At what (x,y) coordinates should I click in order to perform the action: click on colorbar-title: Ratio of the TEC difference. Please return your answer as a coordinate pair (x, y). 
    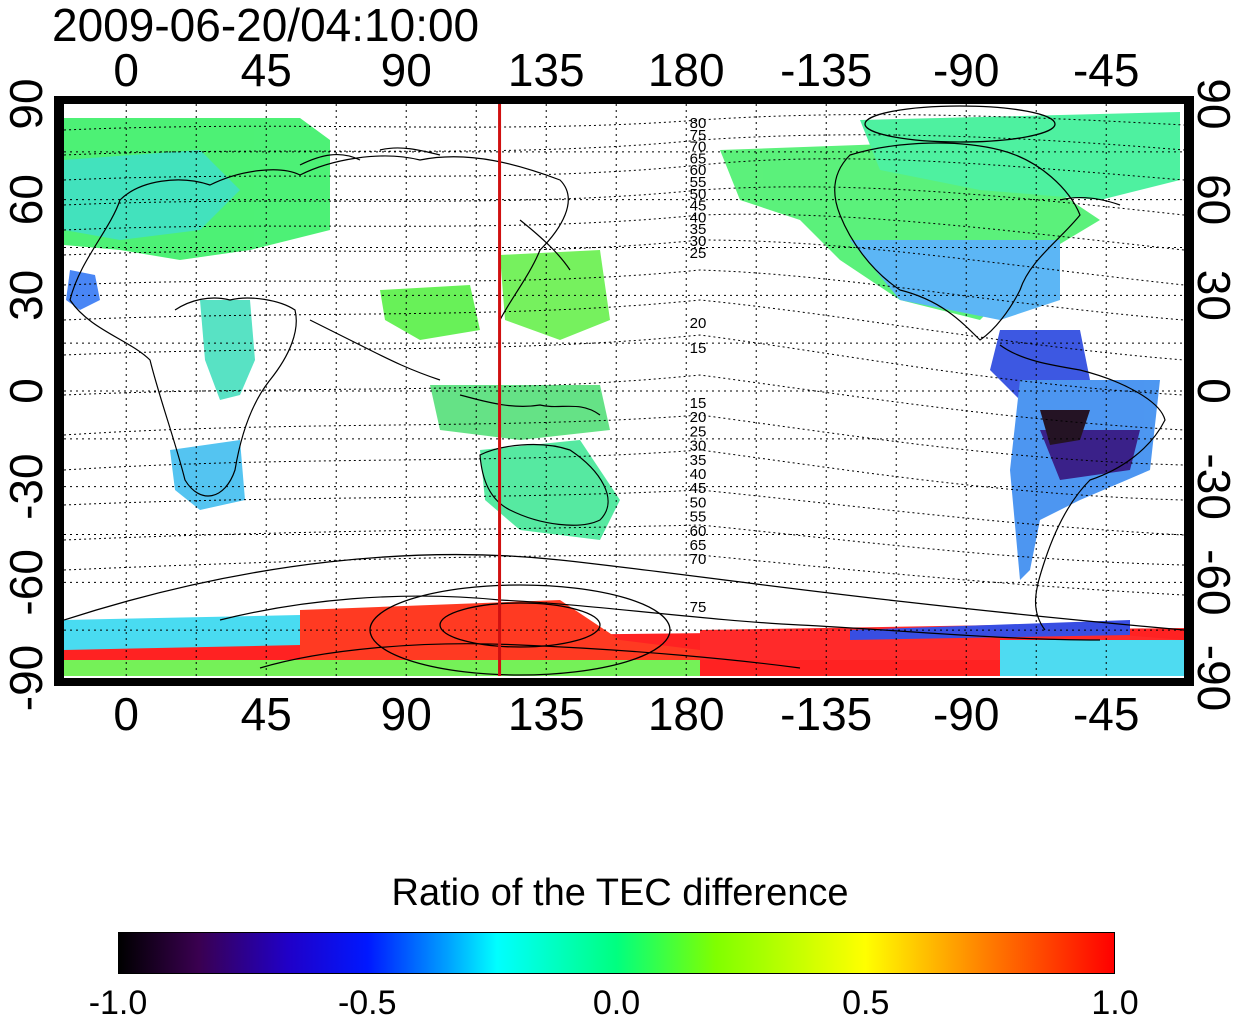
    Looking at the image, I should click on (620, 893).